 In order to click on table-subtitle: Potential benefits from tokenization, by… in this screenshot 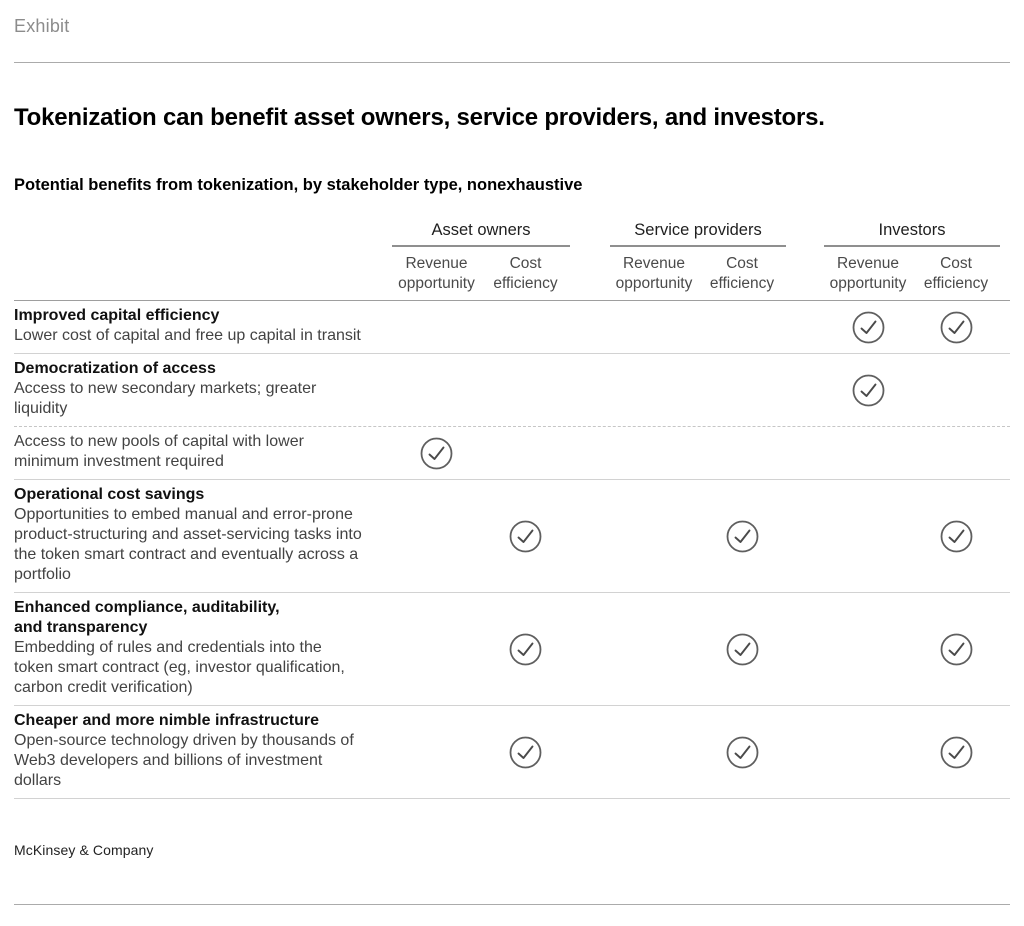, I will do `click(298, 185)`.